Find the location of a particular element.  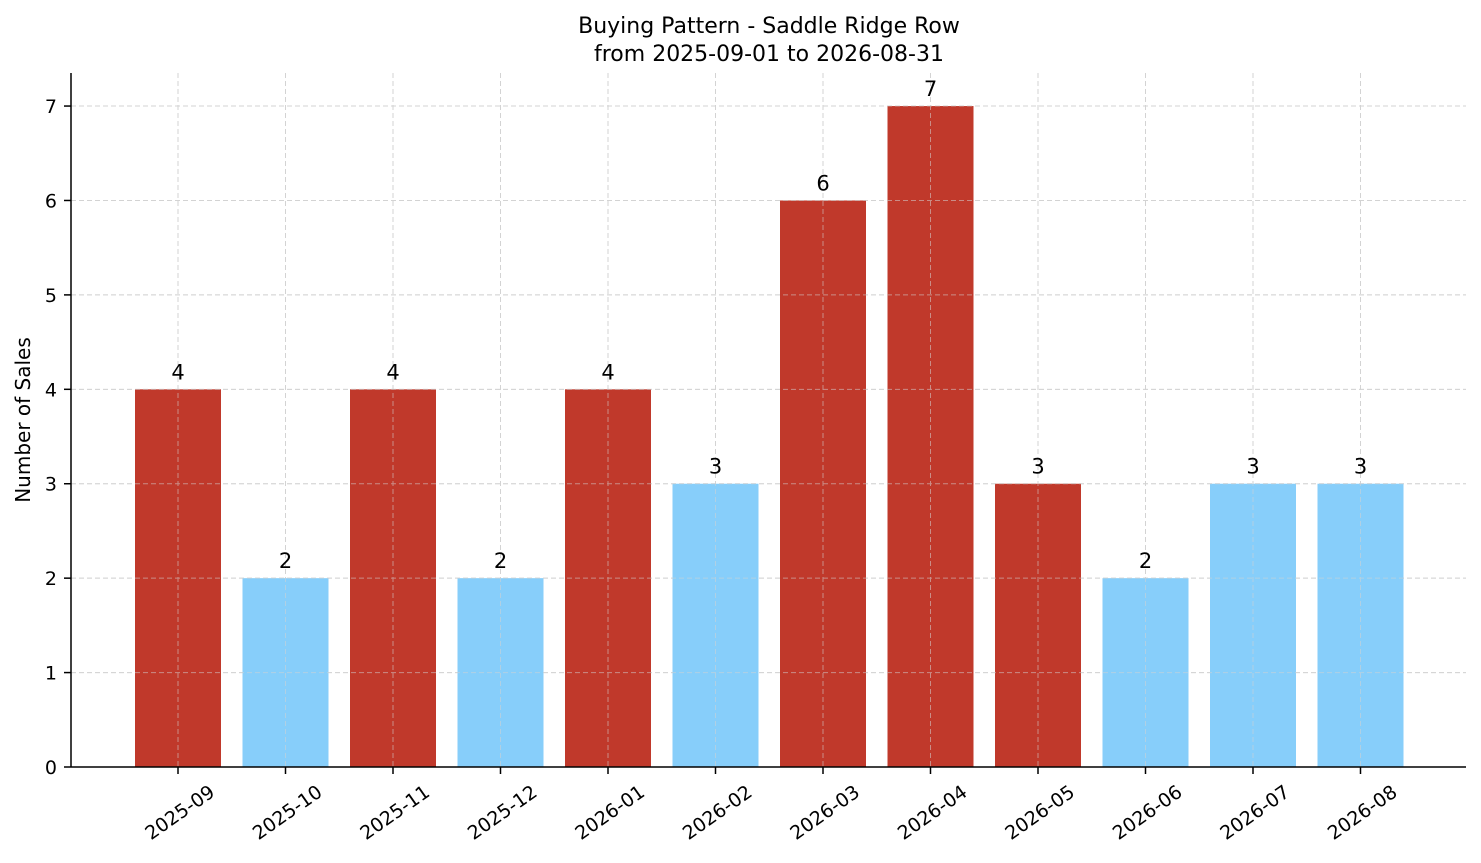

x-tick-label: 2025-09 is located at coordinates (180, 813).